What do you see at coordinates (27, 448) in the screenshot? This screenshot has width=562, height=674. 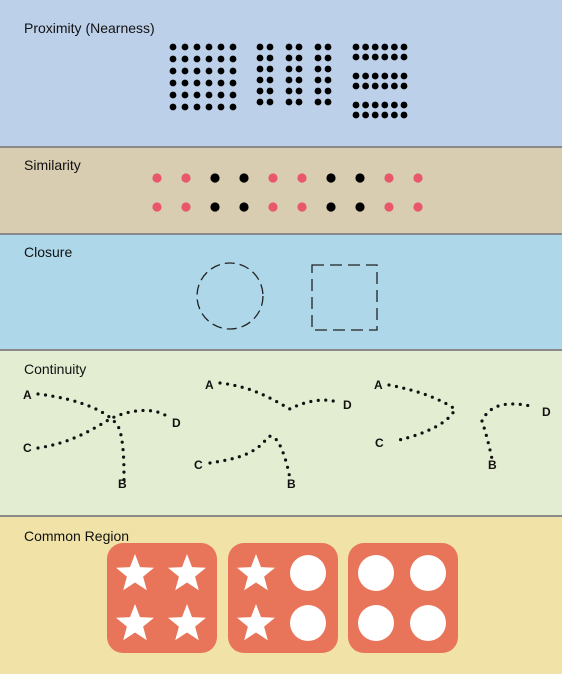 I see `fig1-label-c: C` at bounding box center [27, 448].